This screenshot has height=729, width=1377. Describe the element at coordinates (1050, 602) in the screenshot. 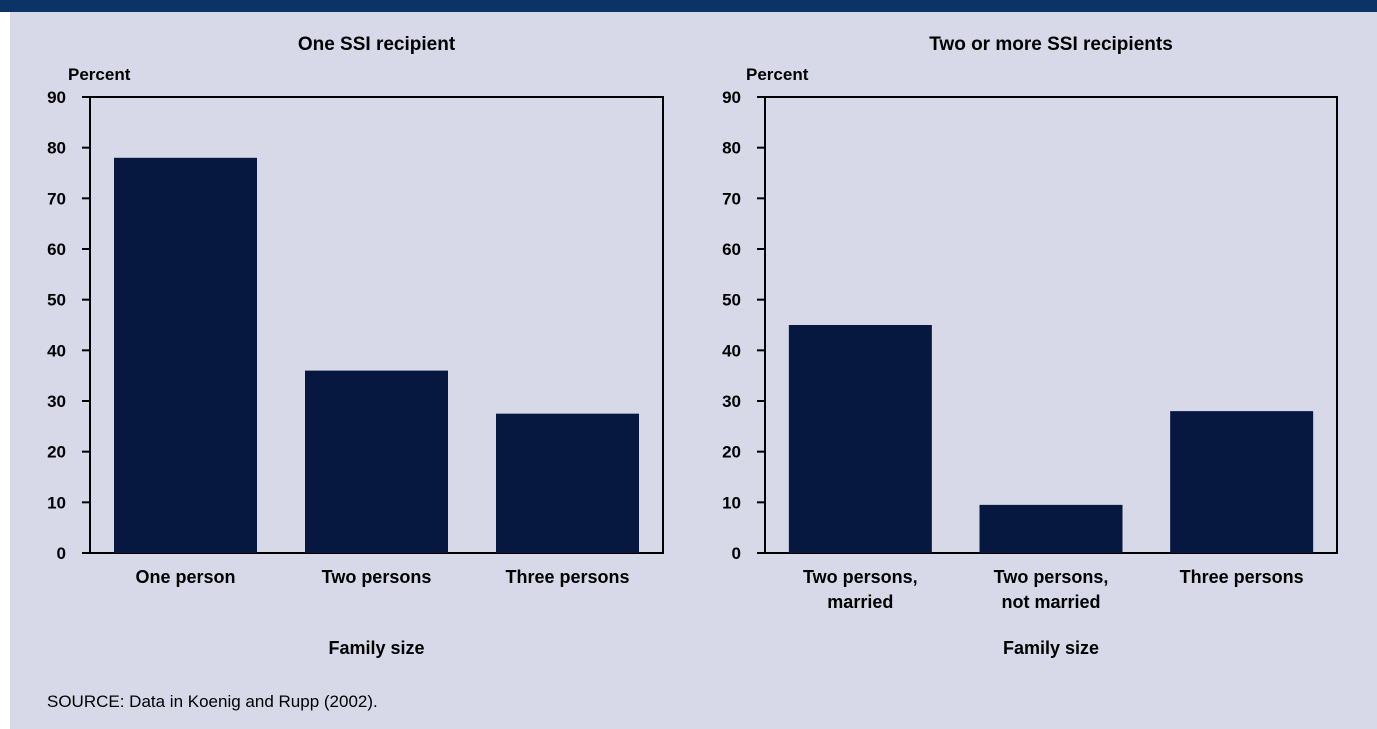

I see `chart-2-category-label: not married` at that location.